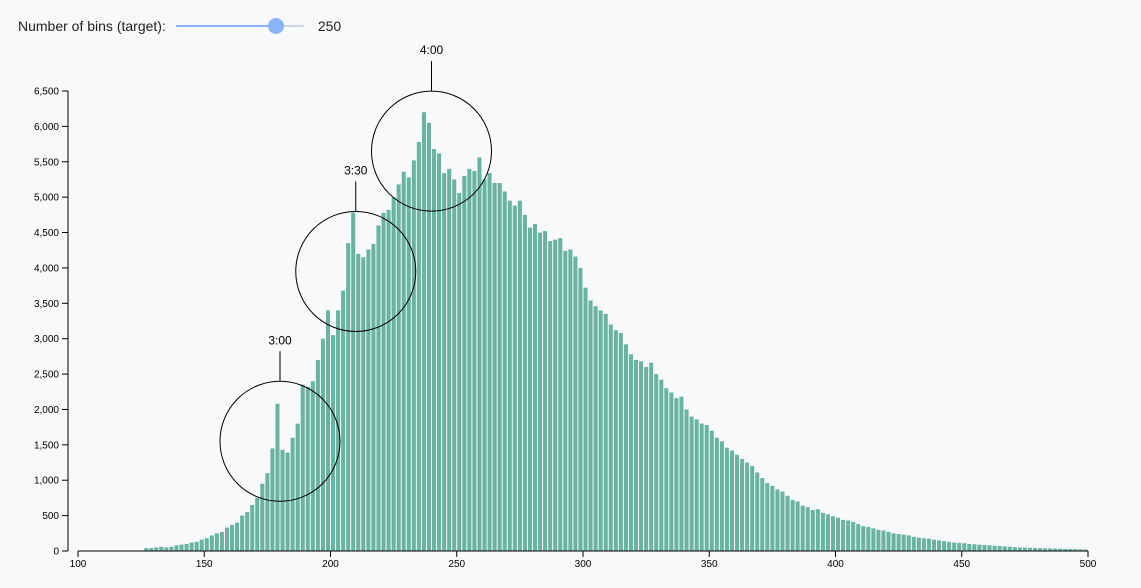 The image size is (1141, 588). What do you see at coordinates (280, 340) in the screenshot?
I see `annotation-label: 3:00` at bounding box center [280, 340].